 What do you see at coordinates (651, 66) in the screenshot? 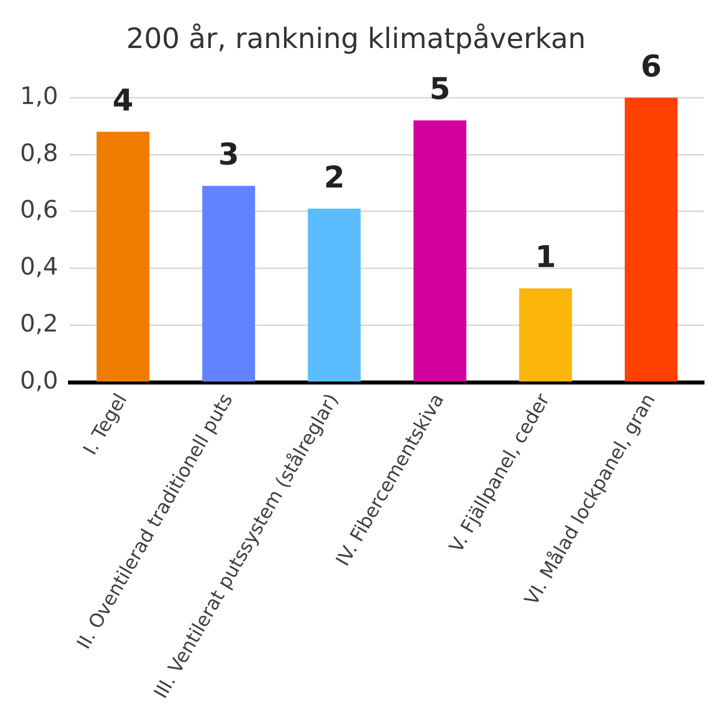
I see `annotation: 6` at bounding box center [651, 66].